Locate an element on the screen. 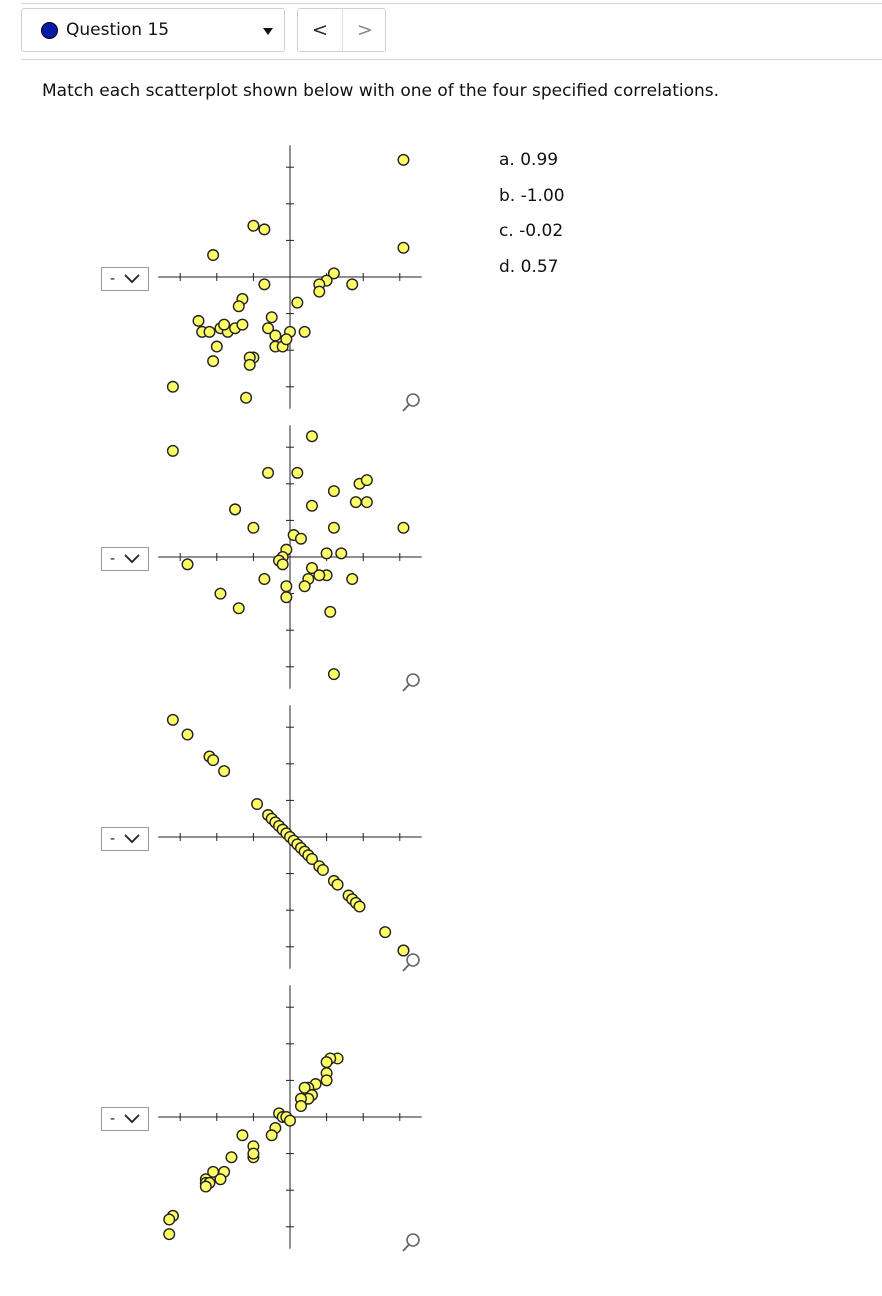  answer-option: c. -0.02 is located at coordinates (531, 231).